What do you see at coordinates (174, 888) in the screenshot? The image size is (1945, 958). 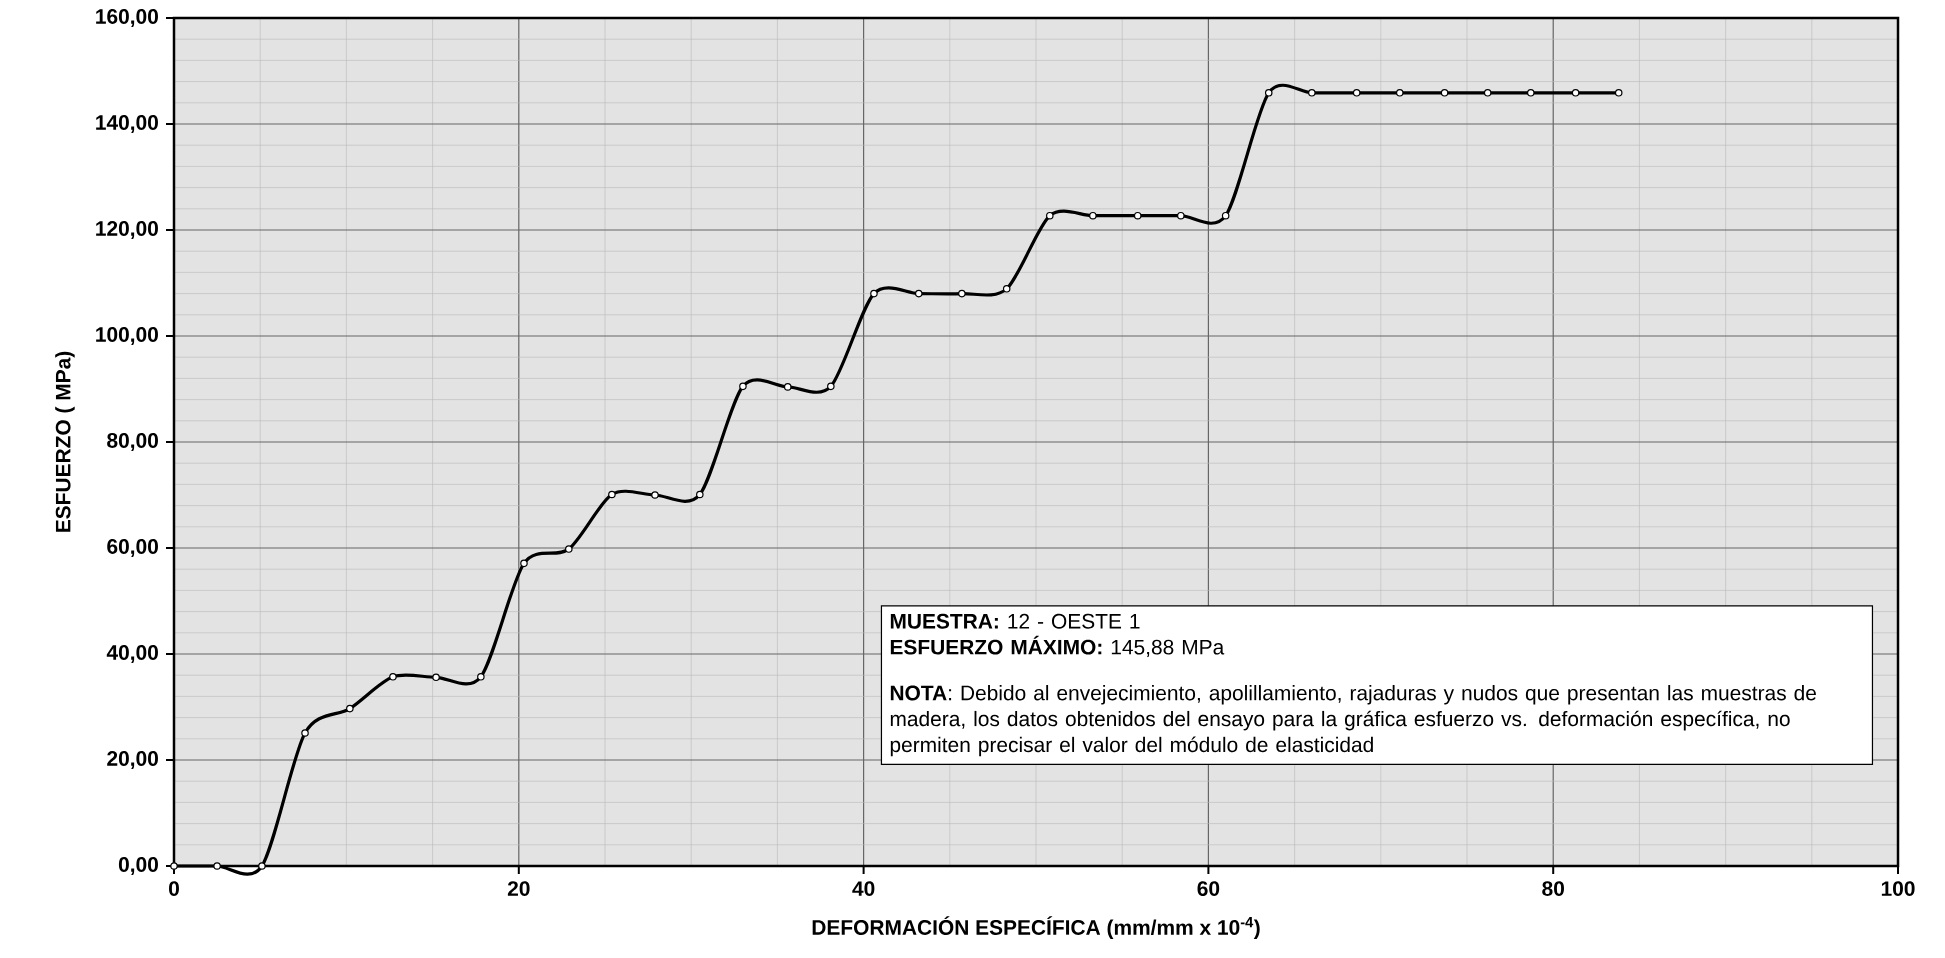 I see `x-tick-label: 0` at bounding box center [174, 888].